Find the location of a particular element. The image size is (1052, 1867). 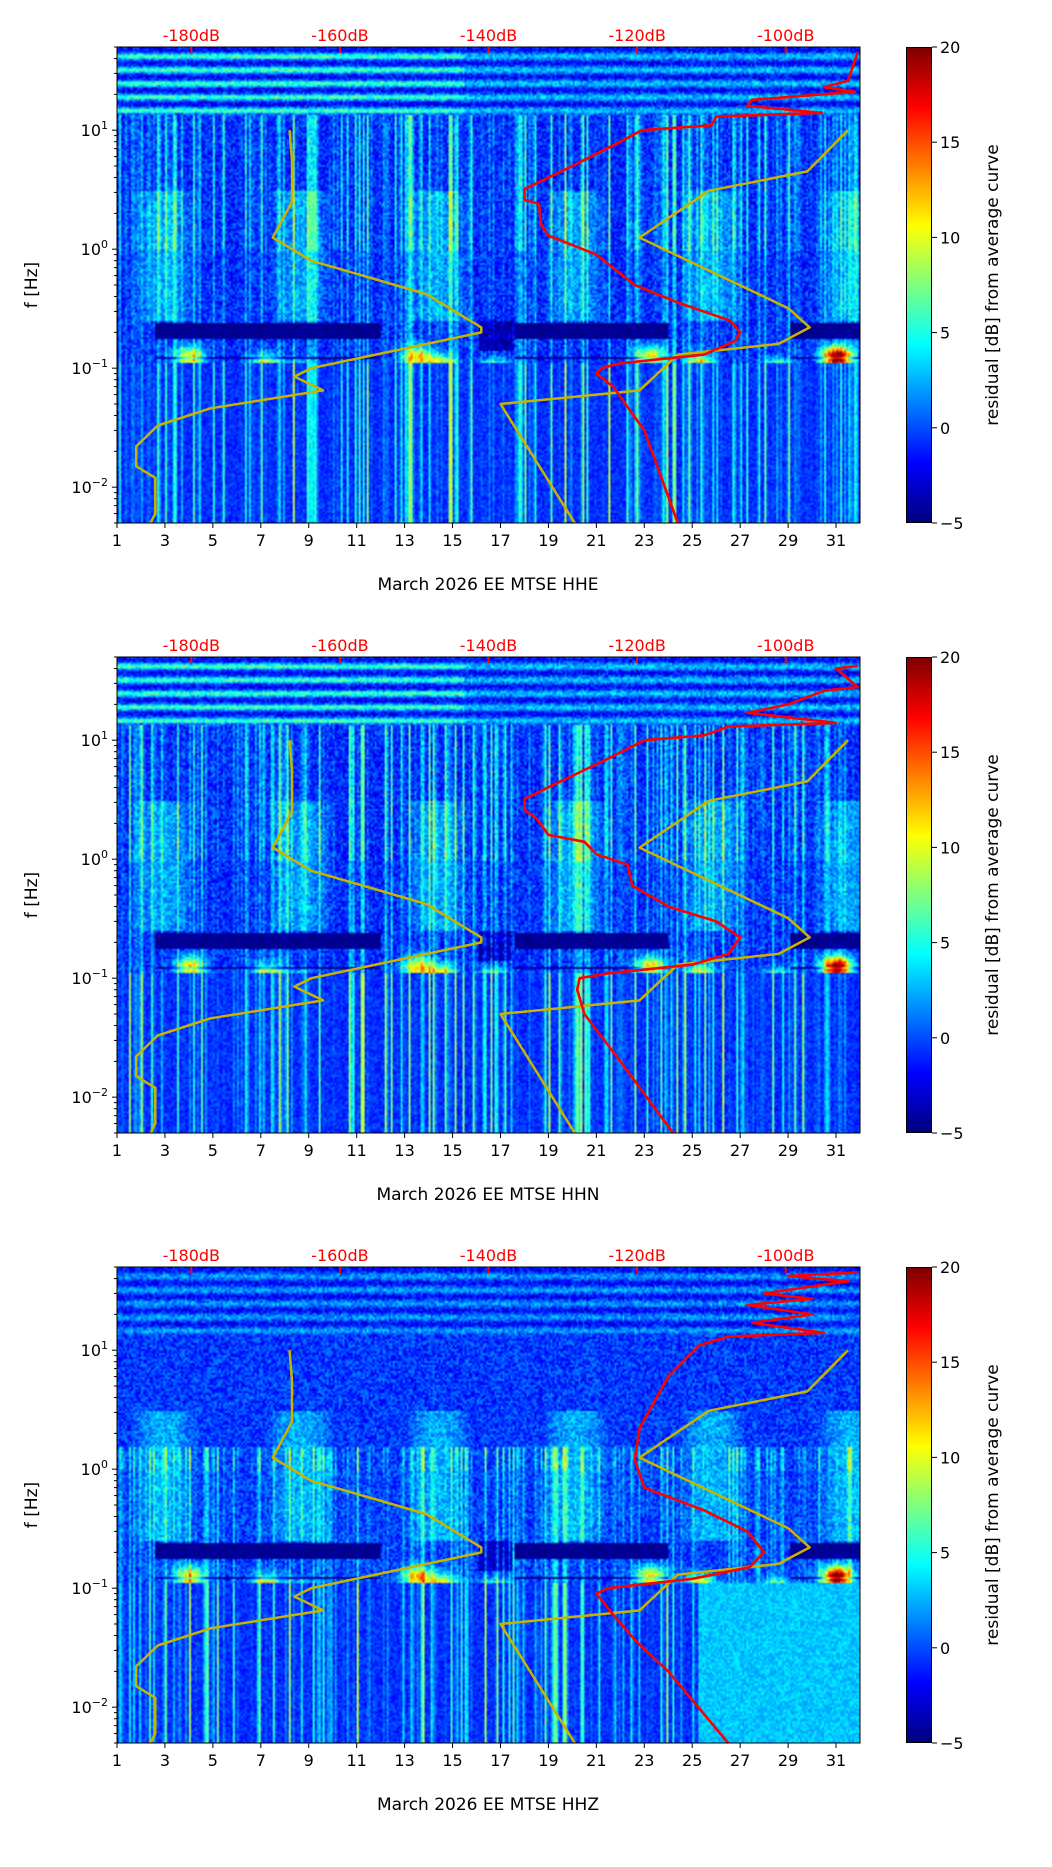

x-tick-label: 1 is located at coordinates (117, 1150).